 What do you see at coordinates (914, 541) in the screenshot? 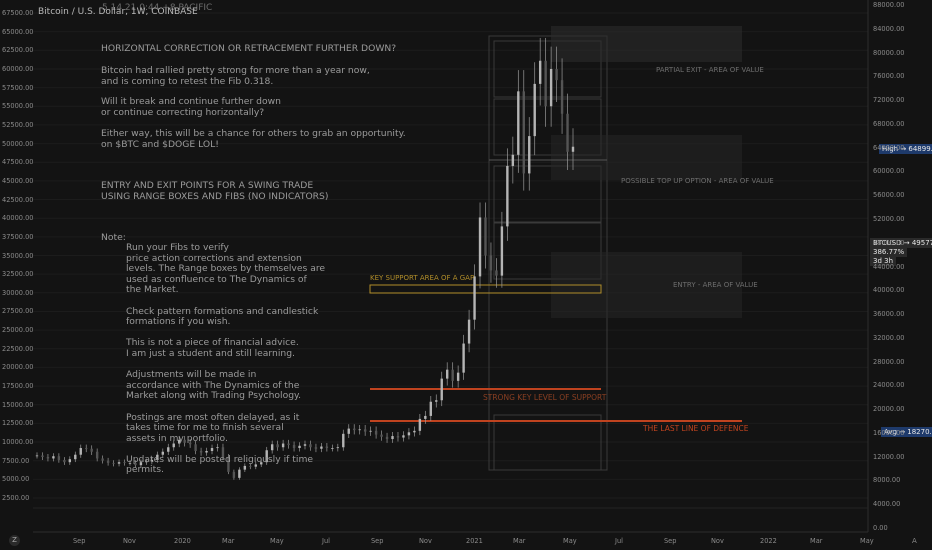
I see `auto-scale-button: A` at bounding box center [914, 541].